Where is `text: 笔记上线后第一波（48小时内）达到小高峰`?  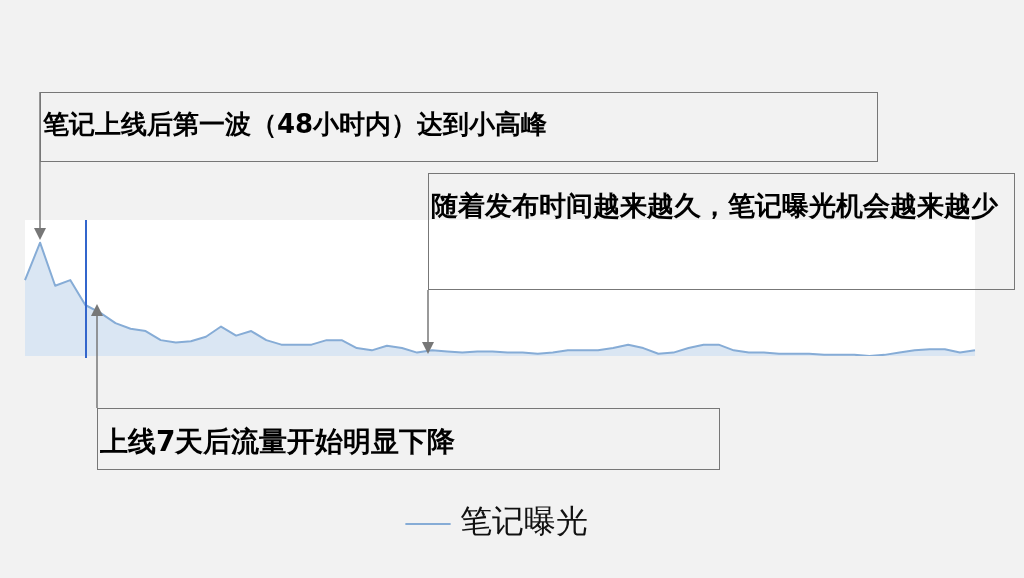 text: 笔记上线后第一波（48小时内）达到小高峰 is located at coordinates (459, 127).